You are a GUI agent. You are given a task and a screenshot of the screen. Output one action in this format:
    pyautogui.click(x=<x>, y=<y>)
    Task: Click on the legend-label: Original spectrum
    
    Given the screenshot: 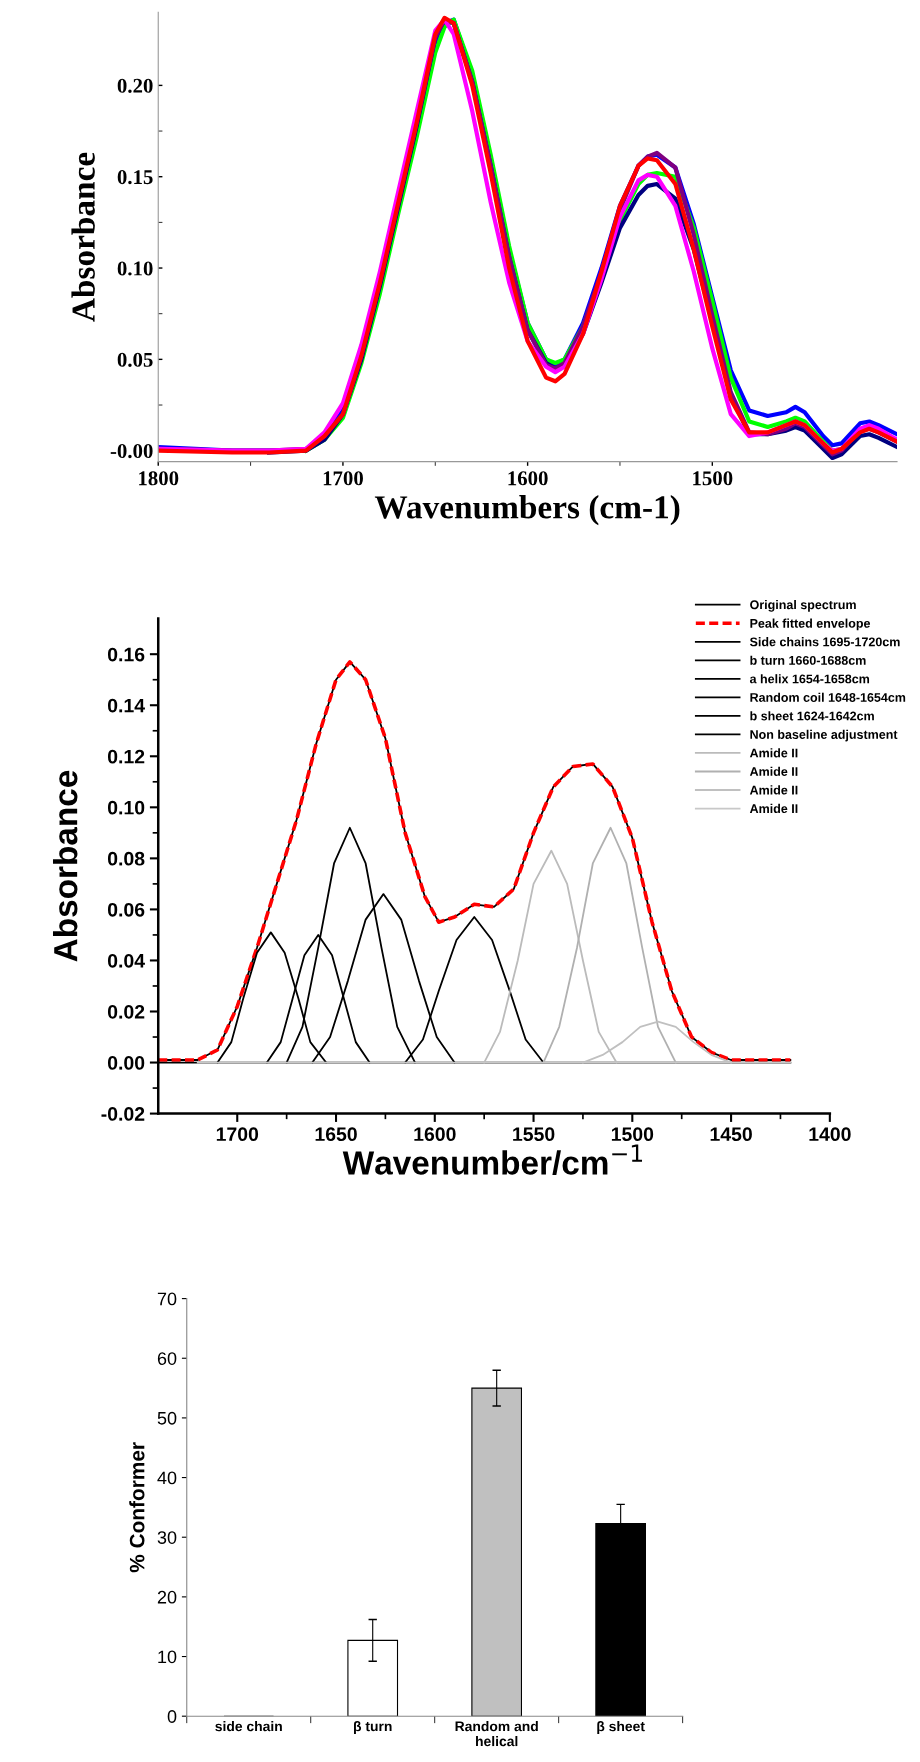 What is the action you would take?
    pyautogui.click(x=803, y=606)
    